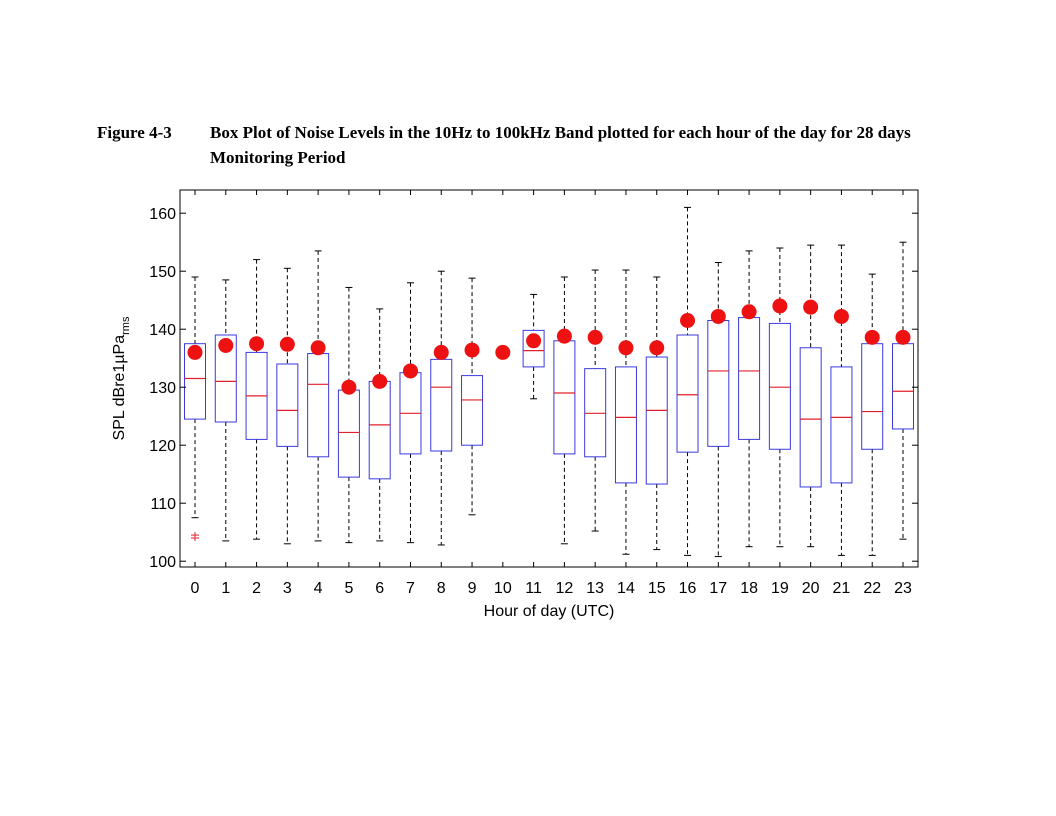  Describe the element at coordinates (872, 588) in the screenshot. I see `x-tick-label: 22` at that location.